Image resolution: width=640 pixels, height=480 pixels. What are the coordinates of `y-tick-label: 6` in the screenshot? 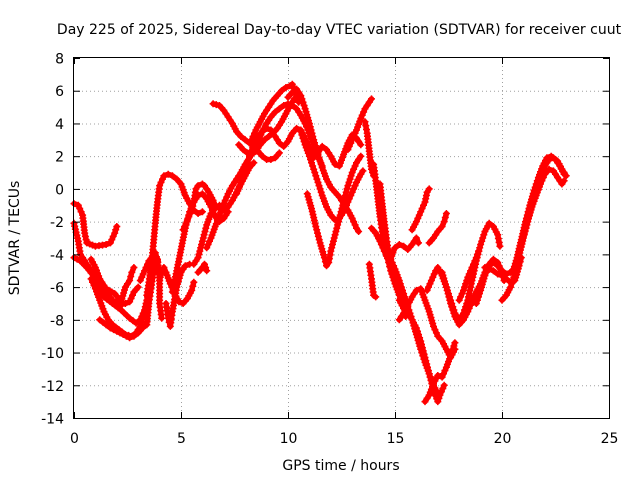 It's located at (59, 92).